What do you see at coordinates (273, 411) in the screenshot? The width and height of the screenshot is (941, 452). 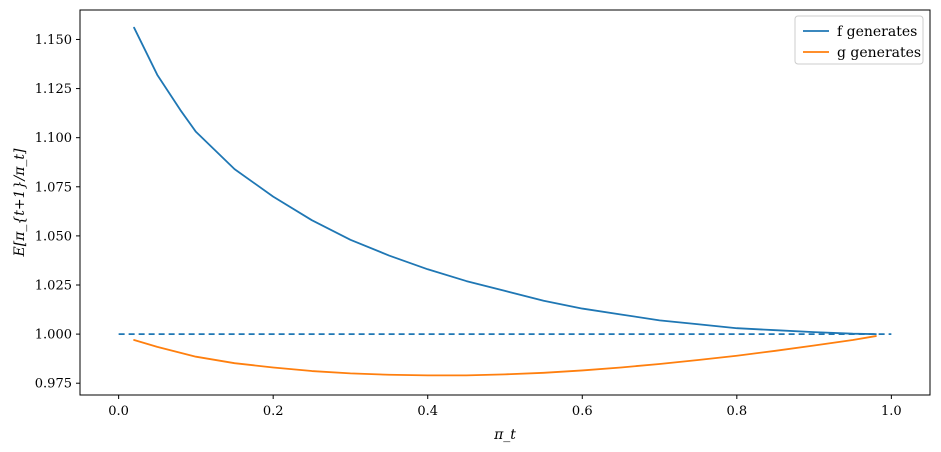 I see `x-tick-label: 0.2` at bounding box center [273, 411].